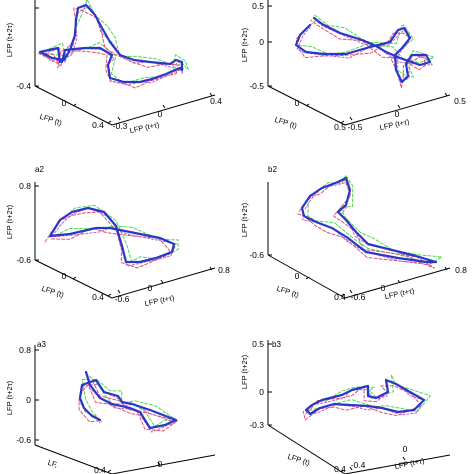 The width and height of the screenshot is (474, 474). I want to click on x-tick-label: 0.5, so click(340, 127).